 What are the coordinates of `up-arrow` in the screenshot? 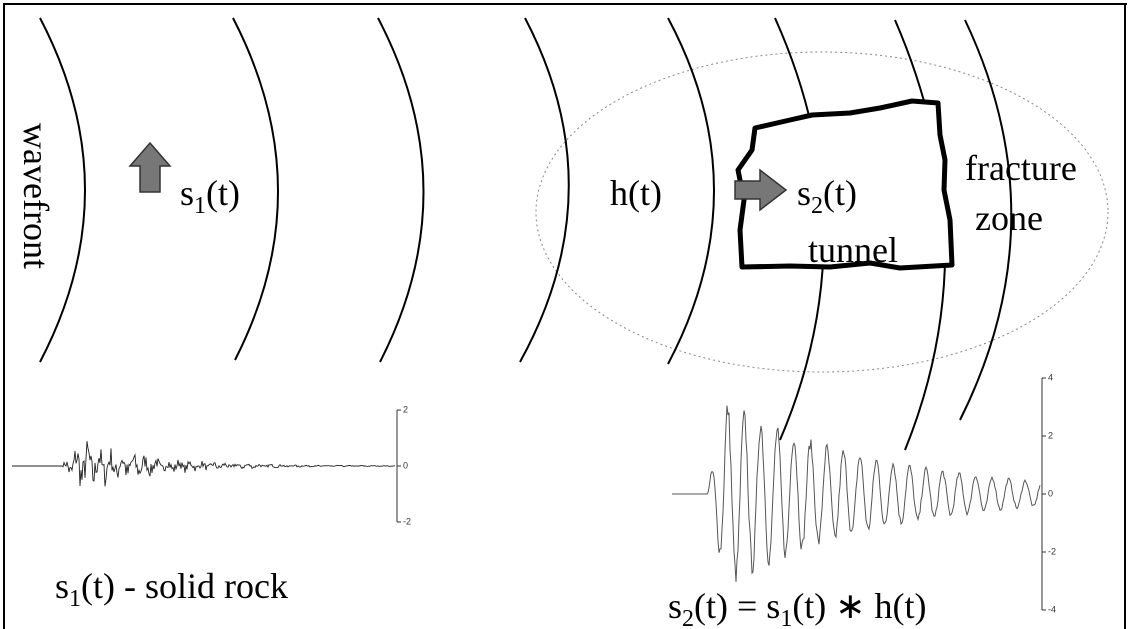 It's located at (150, 167).